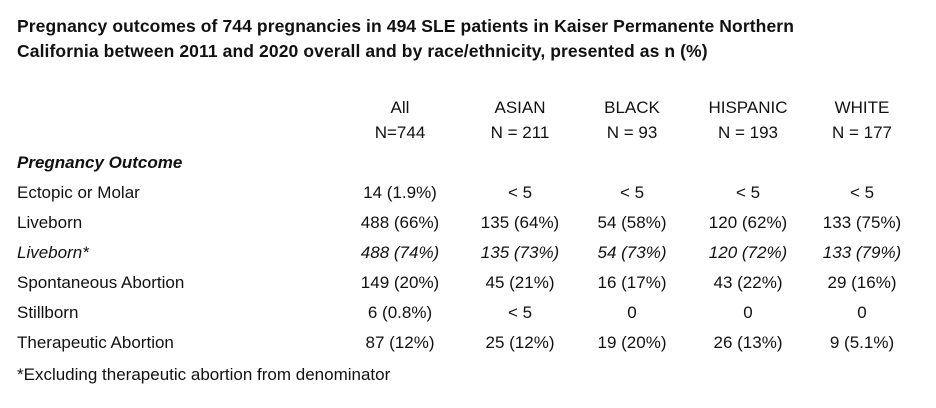 This screenshot has height=408, width=936. Describe the element at coordinates (862, 342) in the screenshot. I see `cell-white: 9 (5.1%)` at that location.